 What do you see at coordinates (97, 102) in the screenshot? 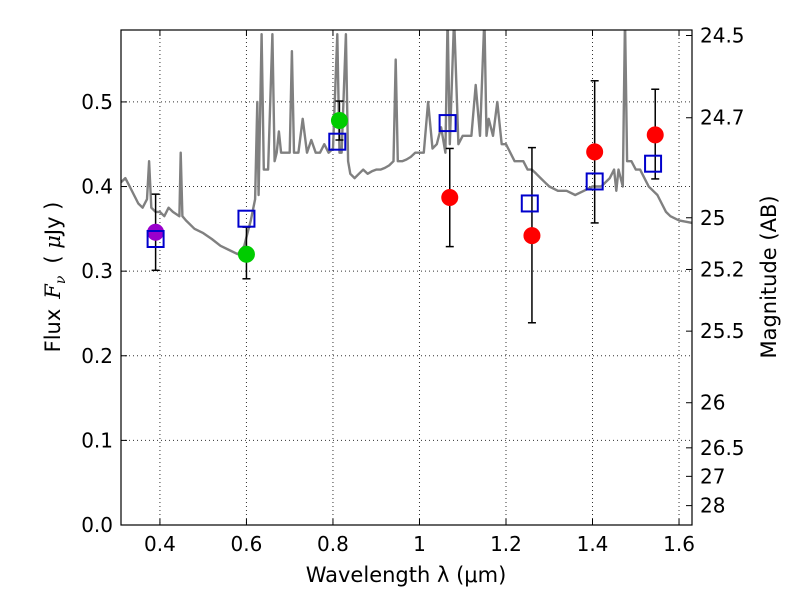
I see `y-tick-label: 0.5` at bounding box center [97, 102].